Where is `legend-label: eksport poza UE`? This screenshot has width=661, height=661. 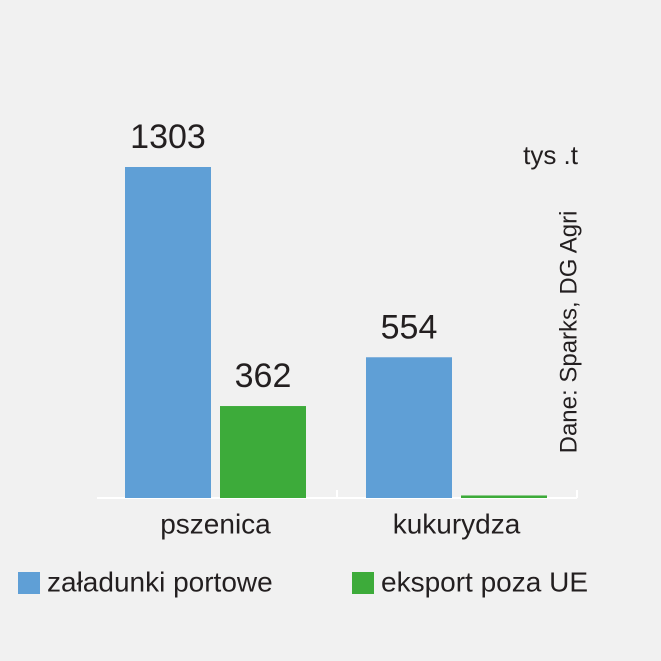 legend-label: eksport poza UE is located at coordinates (484, 581).